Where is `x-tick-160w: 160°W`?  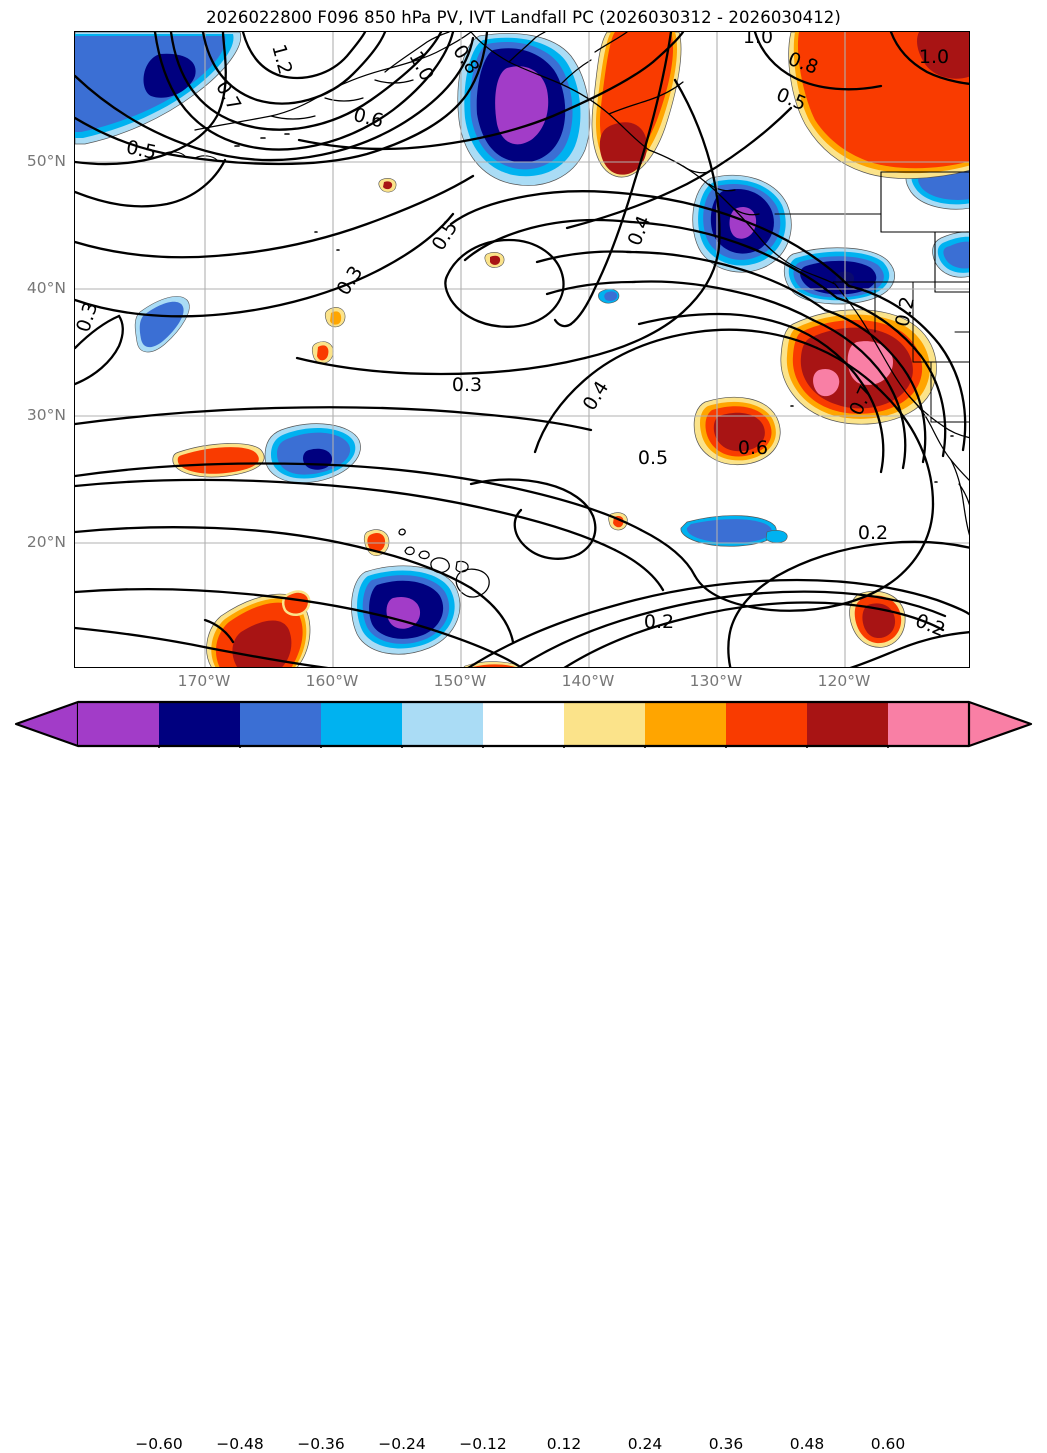
x-tick-160w: 160°W is located at coordinates (332, 681).